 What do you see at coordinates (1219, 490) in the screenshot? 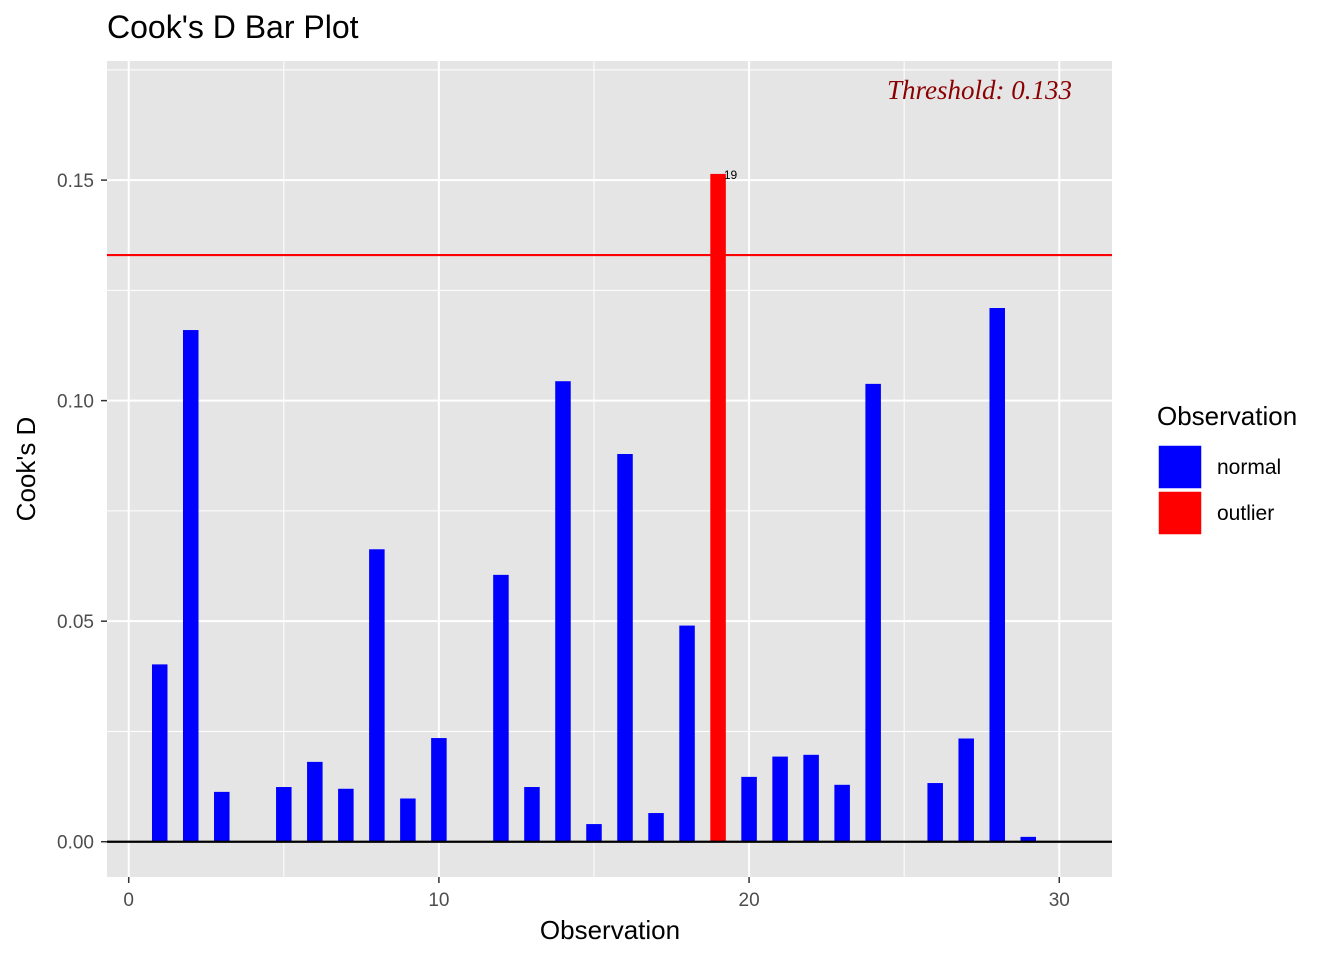
I see `legend-entries: normal outlier` at bounding box center [1219, 490].